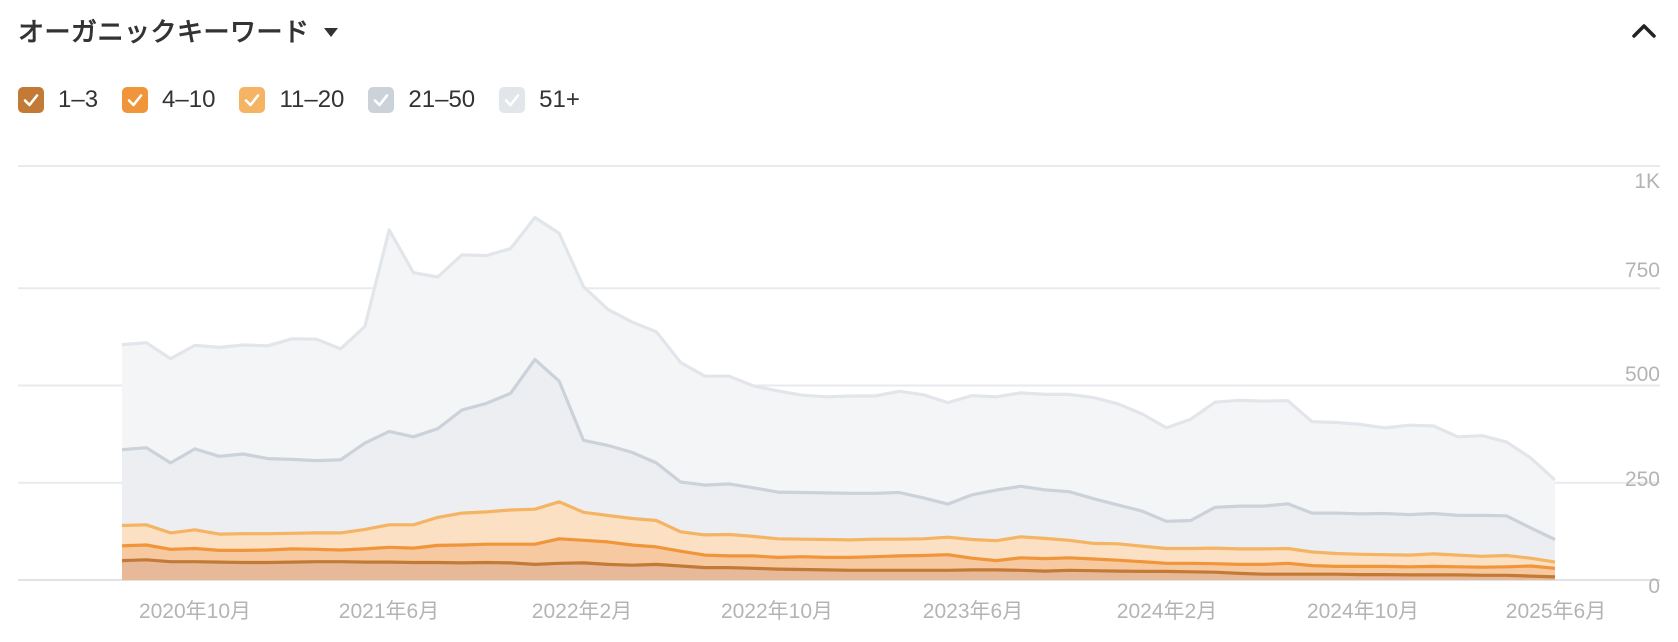 The image size is (1678, 642). I want to click on caret-down-icon, so click(330, 32).